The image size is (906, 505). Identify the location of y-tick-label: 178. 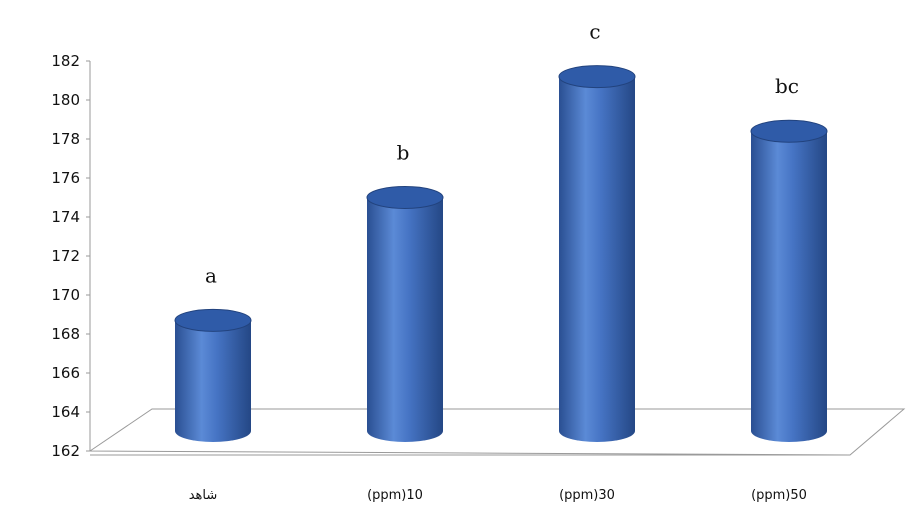
(65, 139).